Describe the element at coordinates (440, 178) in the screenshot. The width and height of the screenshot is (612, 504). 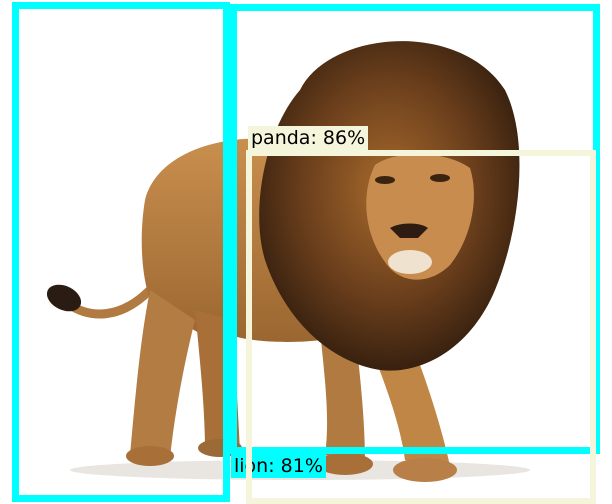
I see `lion-eye-right` at that location.